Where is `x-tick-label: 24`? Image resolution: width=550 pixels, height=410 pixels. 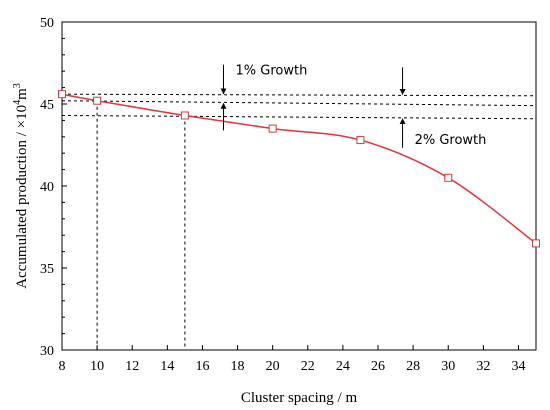 x-tick-label: 24 is located at coordinates (343, 366).